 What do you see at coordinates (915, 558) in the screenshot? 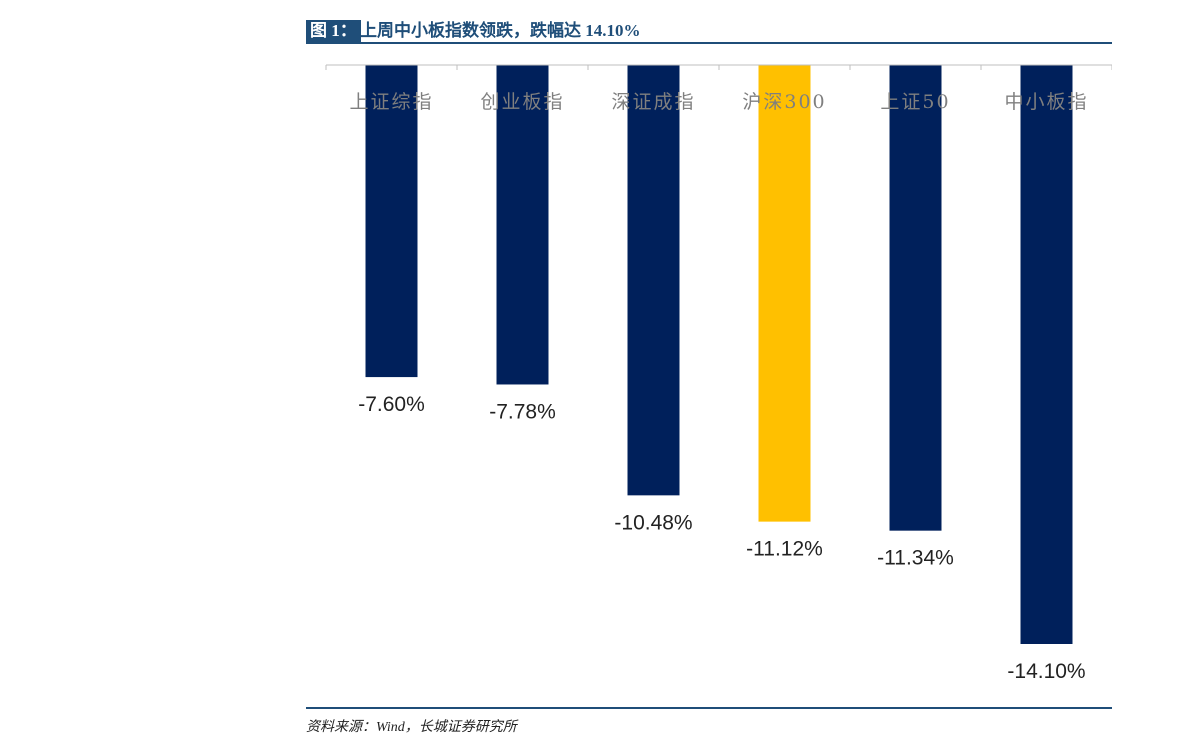
I see `value-label-5: -11.34%` at bounding box center [915, 558].